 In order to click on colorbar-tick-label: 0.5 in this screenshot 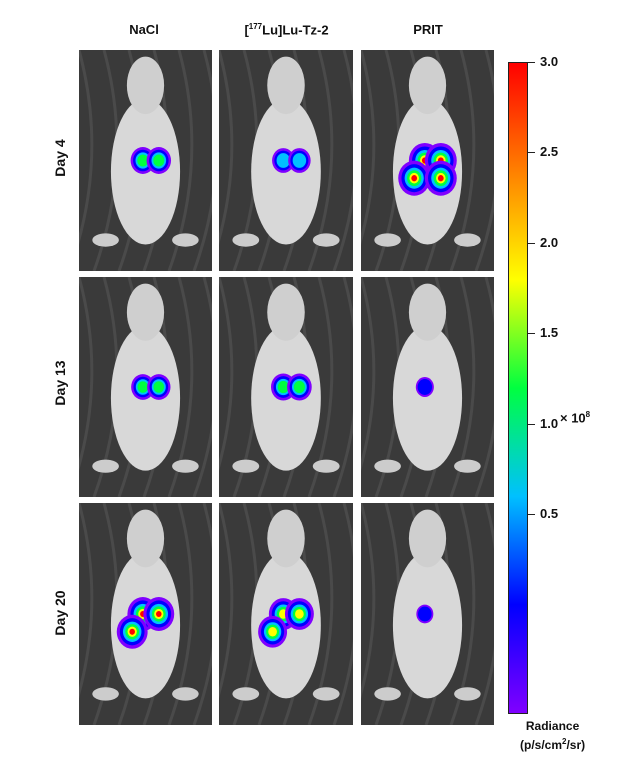, I will do `click(549, 514)`.